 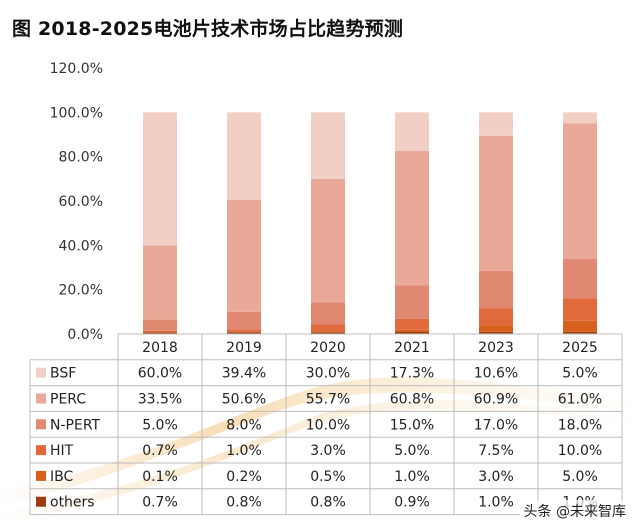 What do you see at coordinates (160, 374) in the screenshot?
I see `table-cell-value: 60.0%` at bounding box center [160, 374].